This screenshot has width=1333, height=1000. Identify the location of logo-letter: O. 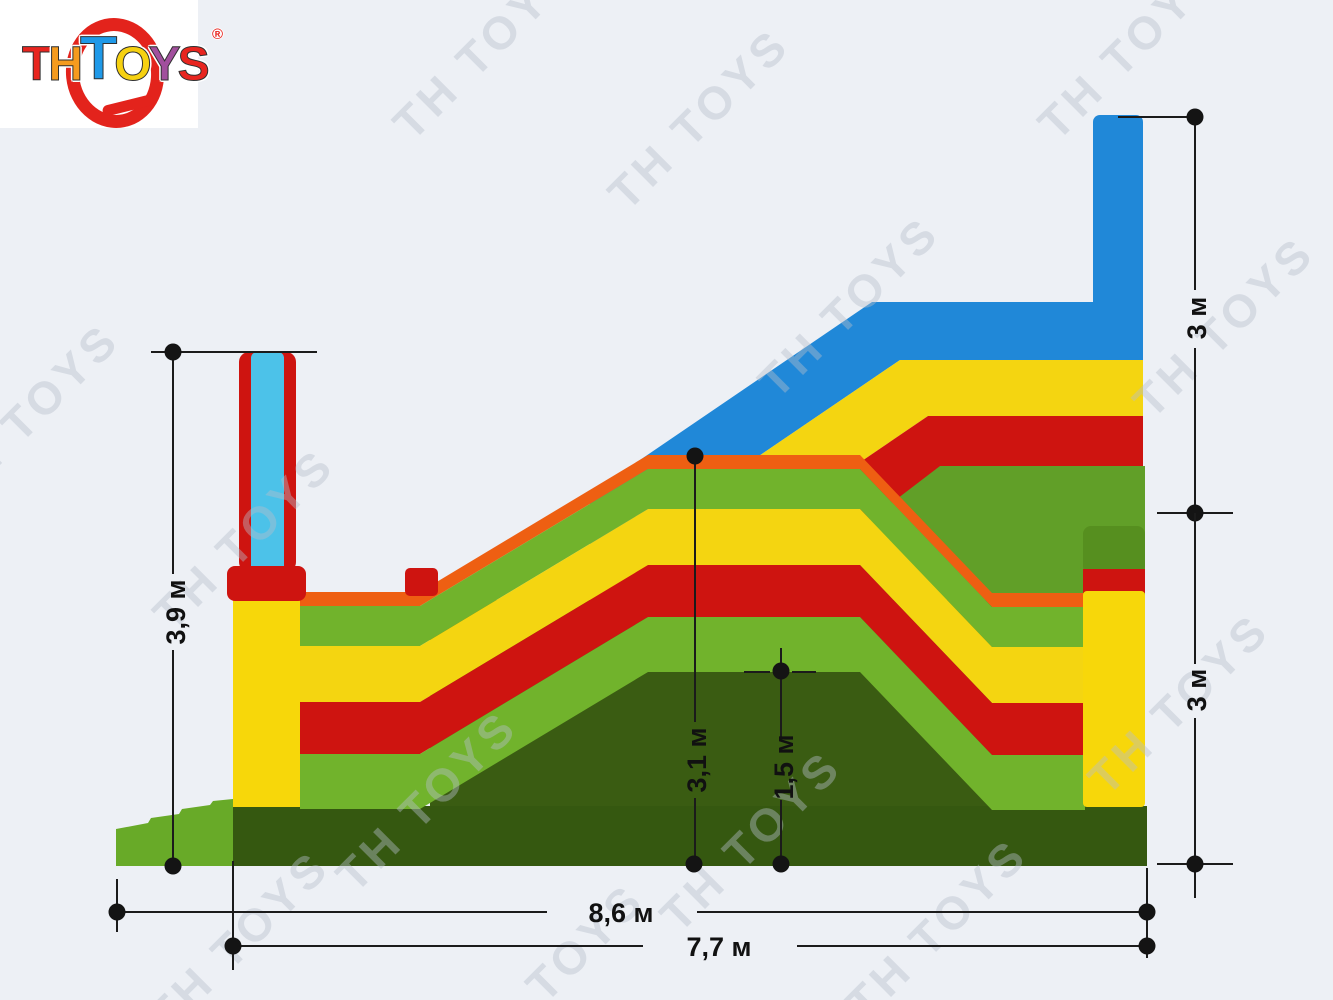
(133, 64).